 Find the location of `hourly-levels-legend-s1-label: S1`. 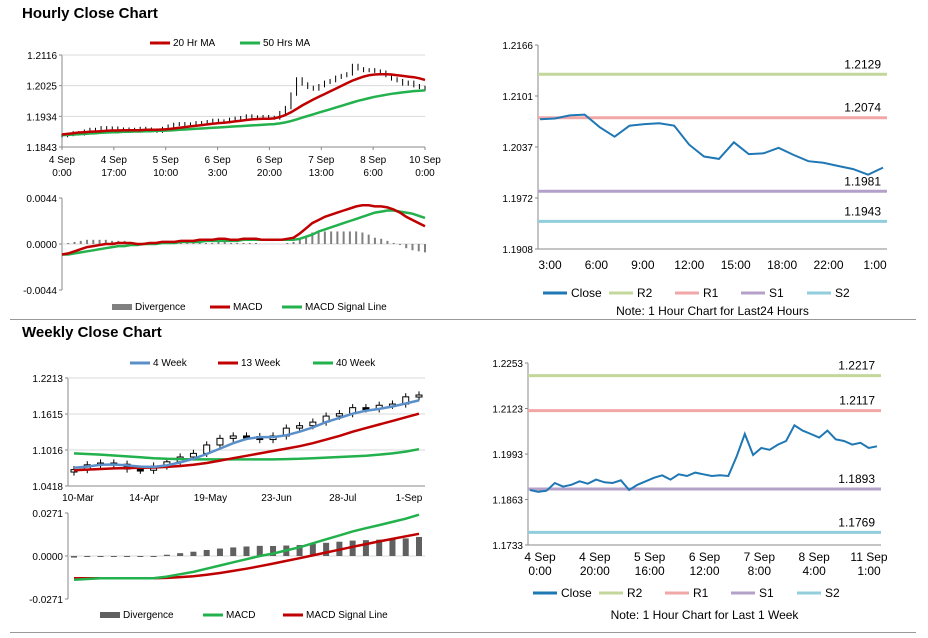

hourly-levels-legend-s1-label: S1 is located at coordinates (776, 293).